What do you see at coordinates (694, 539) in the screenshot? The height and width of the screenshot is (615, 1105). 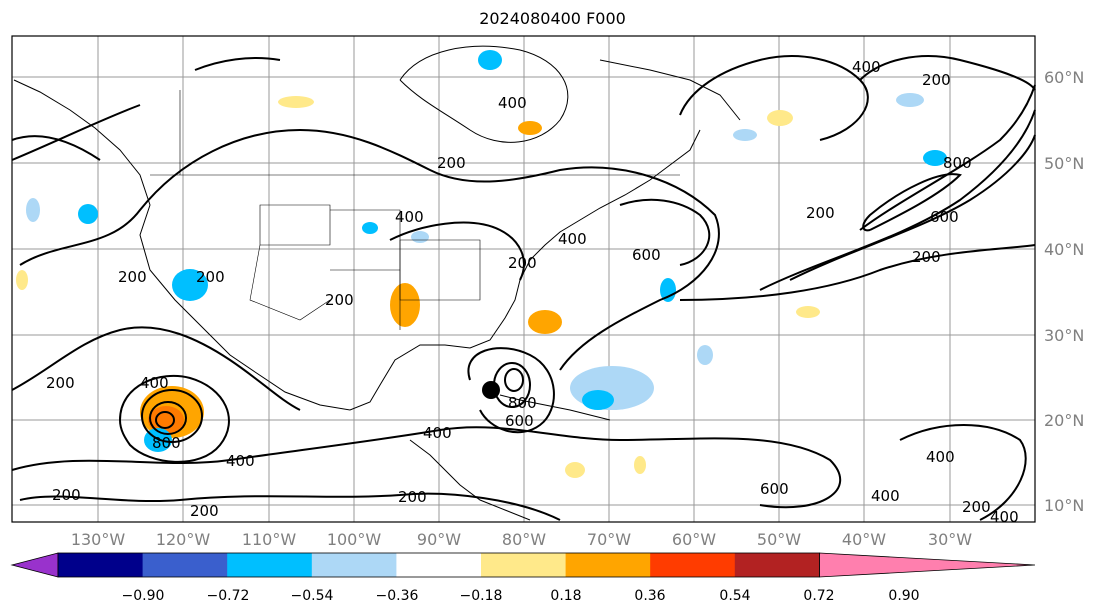 I see `lon-label: 60°W` at bounding box center [694, 539].